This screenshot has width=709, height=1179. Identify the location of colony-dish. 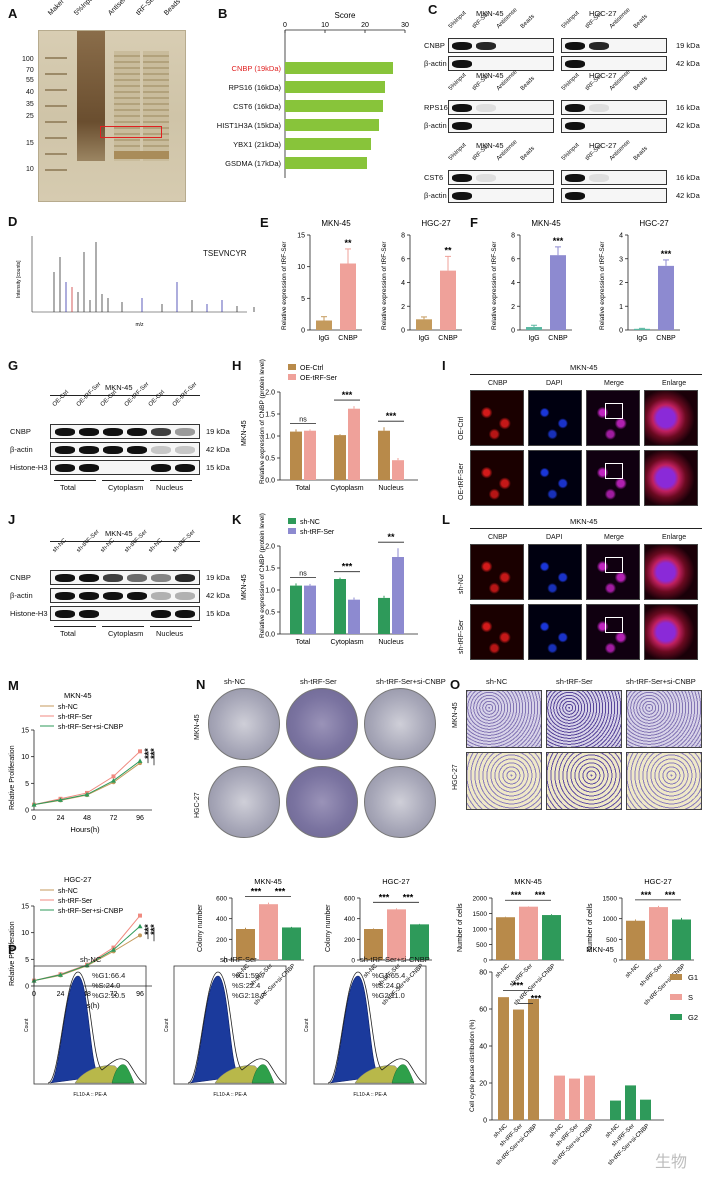
(322, 724).